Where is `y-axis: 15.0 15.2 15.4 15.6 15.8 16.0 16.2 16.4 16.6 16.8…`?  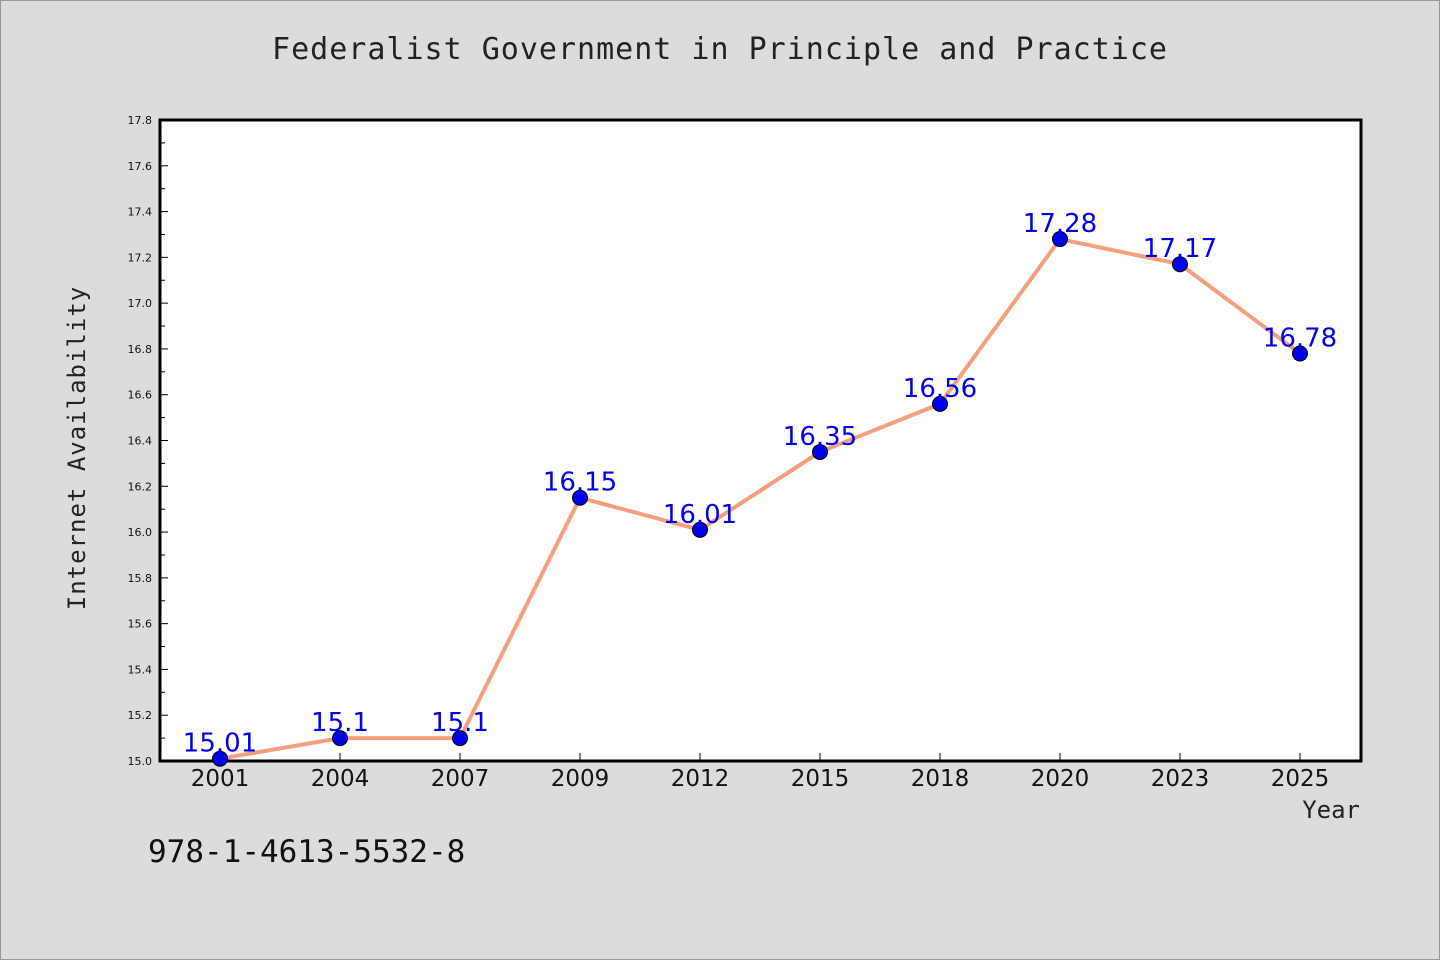
y-axis: 15.0 15.2 15.4 15.6 15.8 16.0 16.2 16.4 16.6 16.8… is located at coordinates (148, 441).